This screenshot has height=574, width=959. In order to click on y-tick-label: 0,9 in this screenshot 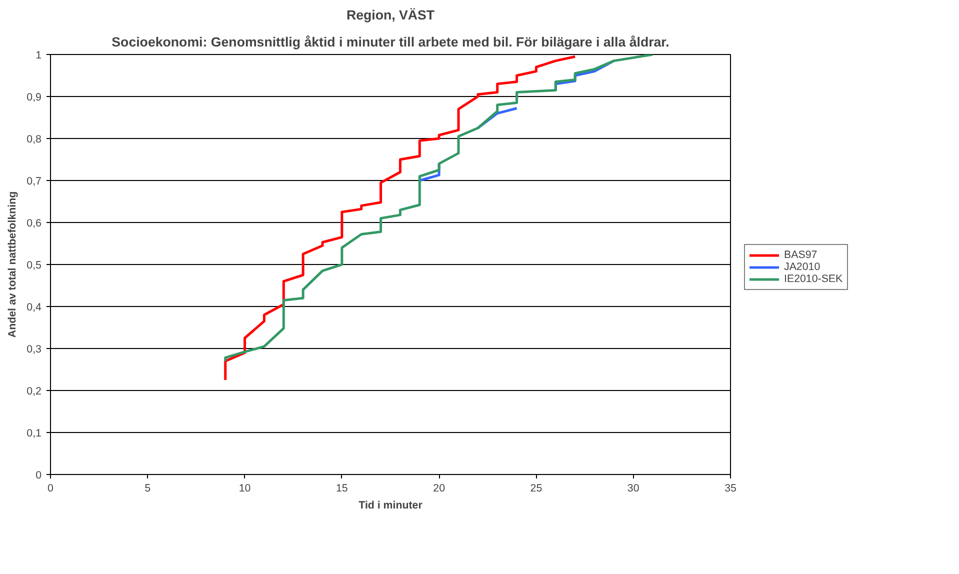, I will do `click(34, 98)`.